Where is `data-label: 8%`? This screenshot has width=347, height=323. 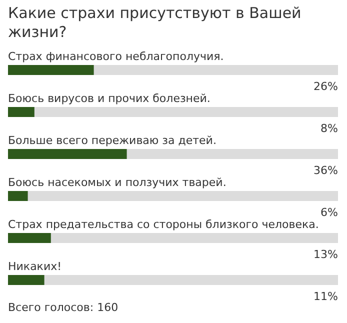
data-label: 8% is located at coordinates (329, 128).